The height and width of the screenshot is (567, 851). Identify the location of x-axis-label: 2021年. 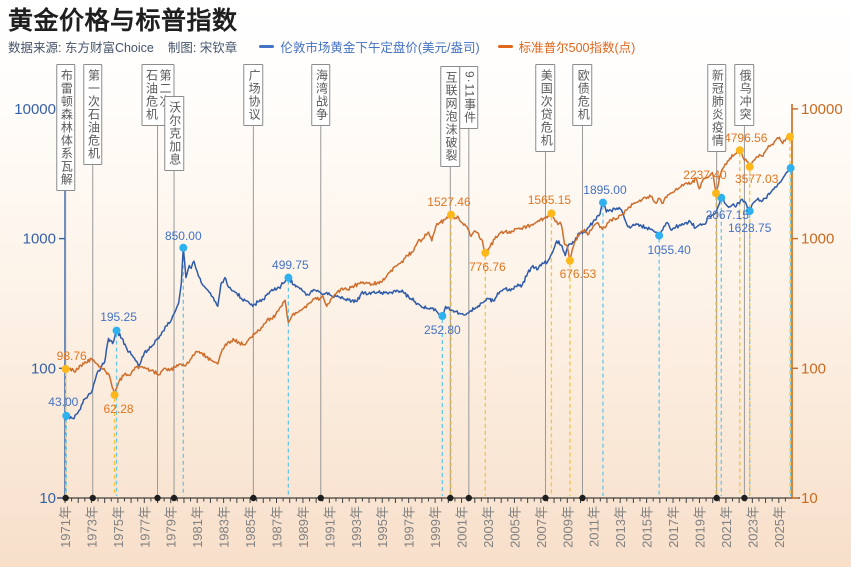
(726, 527).